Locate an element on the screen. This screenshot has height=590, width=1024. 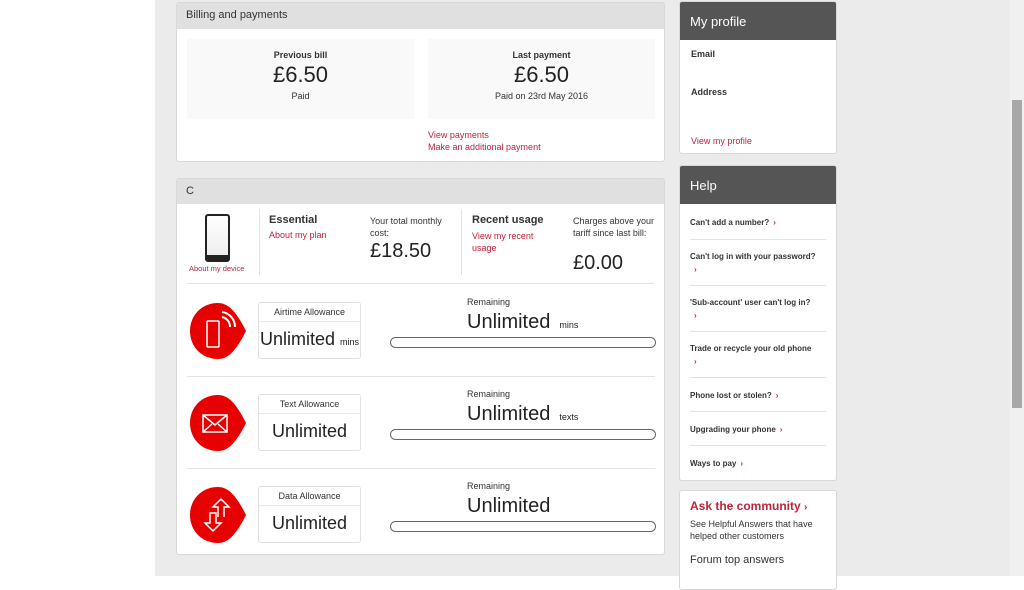
text-allowance-box: Text Allowance Unlimited is located at coordinates (309, 422).